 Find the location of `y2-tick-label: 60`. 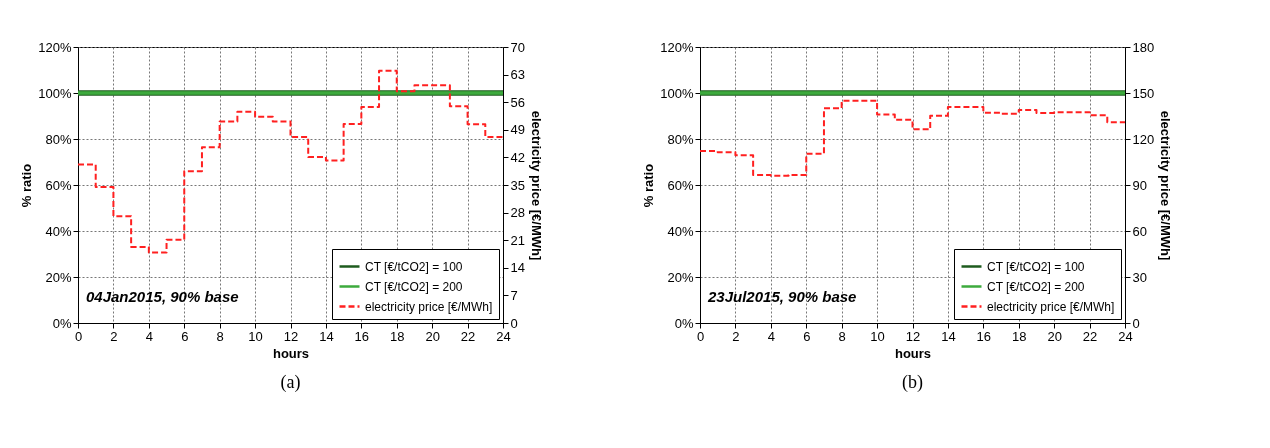

y2-tick-label: 60 is located at coordinates (1139, 231).